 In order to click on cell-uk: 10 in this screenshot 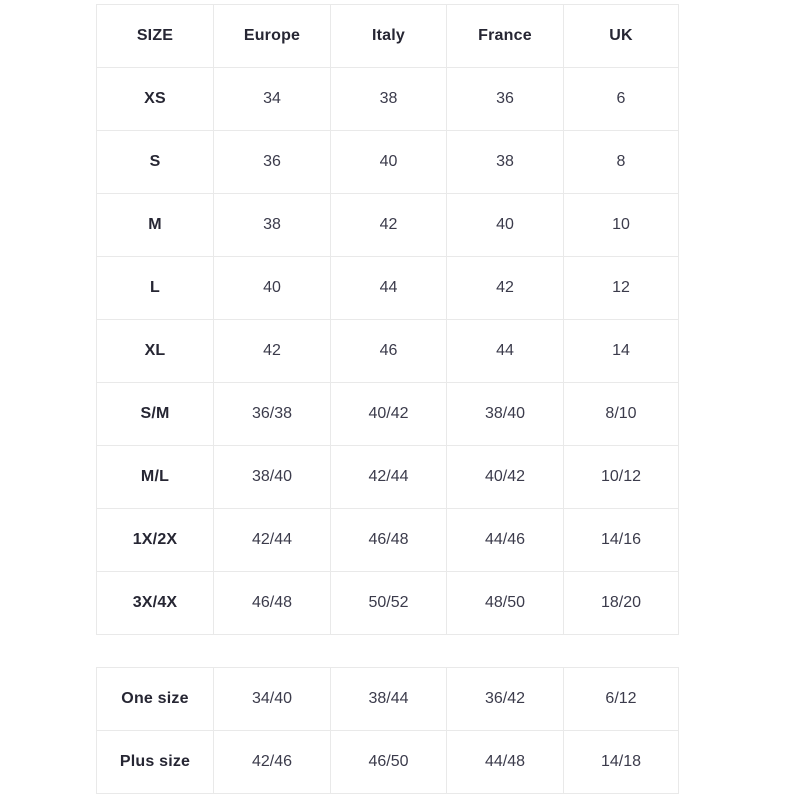, I will do `click(621, 225)`.